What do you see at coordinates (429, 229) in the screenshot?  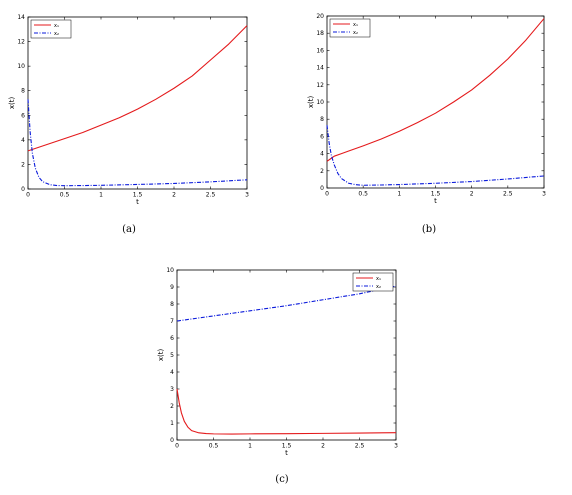 I see `panel-caption: (b)` at bounding box center [429, 229].